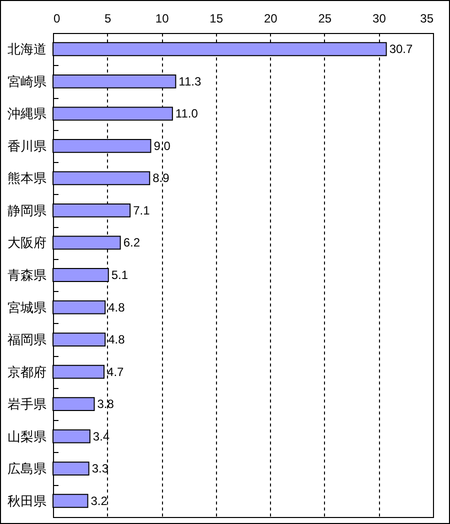 This screenshot has width=450, height=524. I want to click on data-label: 11.0, so click(186, 113).